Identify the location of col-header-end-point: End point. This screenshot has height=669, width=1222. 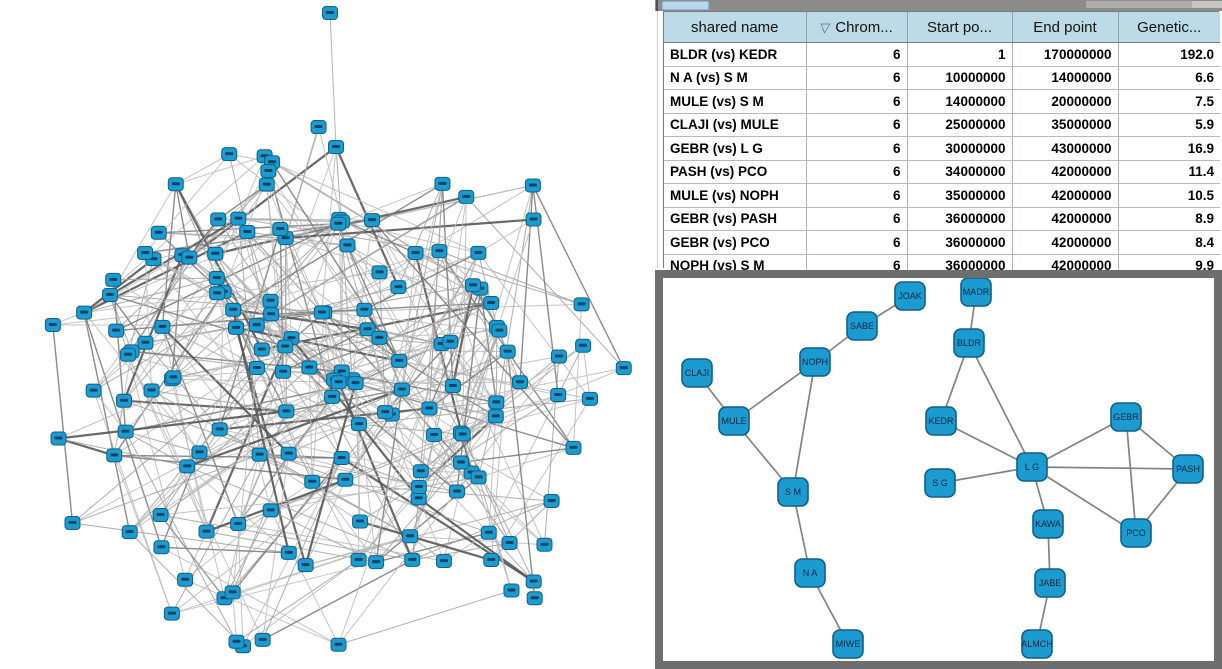
(1065, 27).